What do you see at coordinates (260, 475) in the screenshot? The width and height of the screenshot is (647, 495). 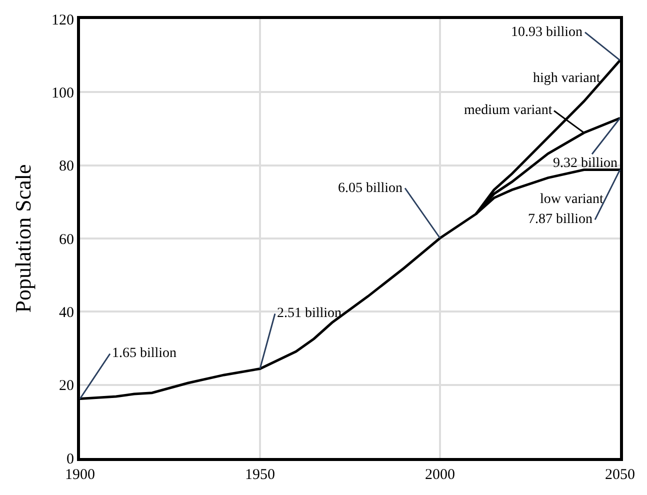 I see `x-tick-label: 1950` at bounding box center [260, 475].